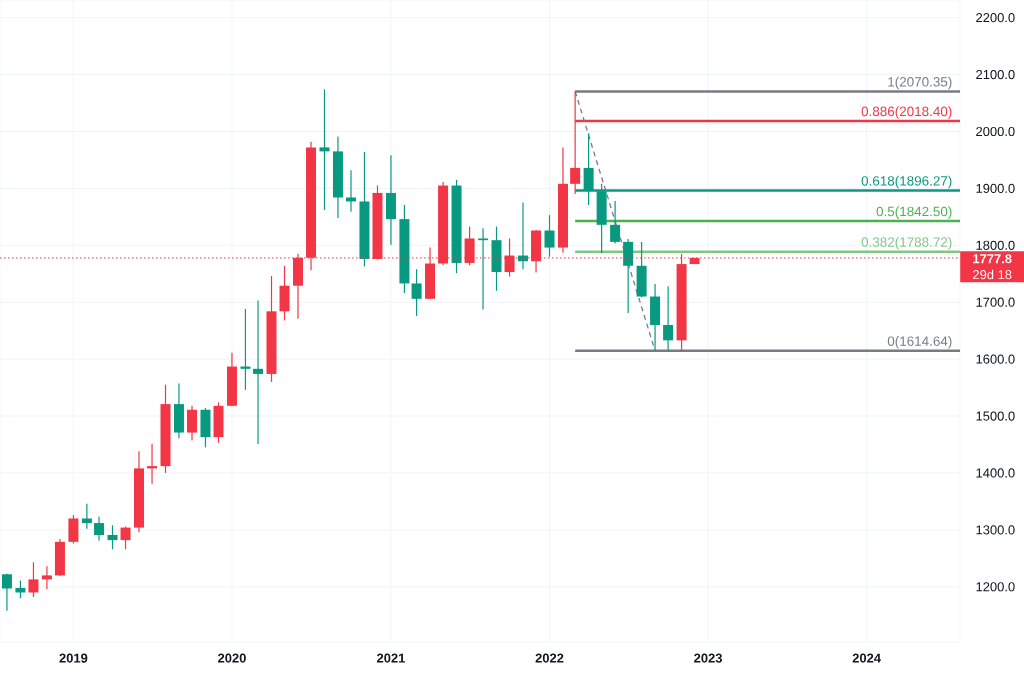 Image resolution: width=1024 pixels, height=682 pixels. Describe the element at coordinates (995, 302) in the screenshot. I see `y-tick-label: 1700.0` at that location.